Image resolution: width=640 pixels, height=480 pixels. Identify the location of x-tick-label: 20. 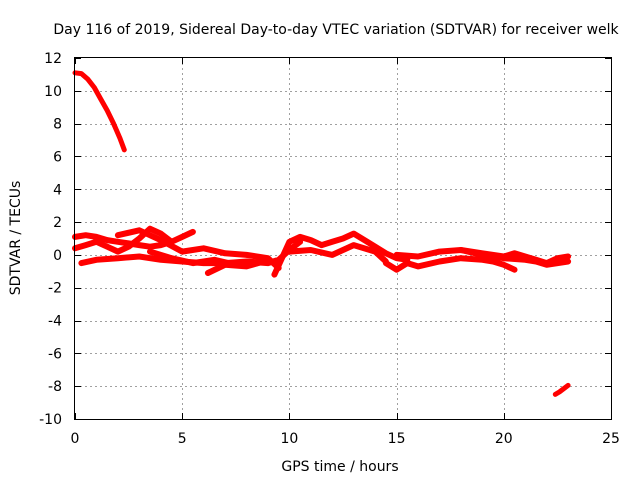
(504, 439).